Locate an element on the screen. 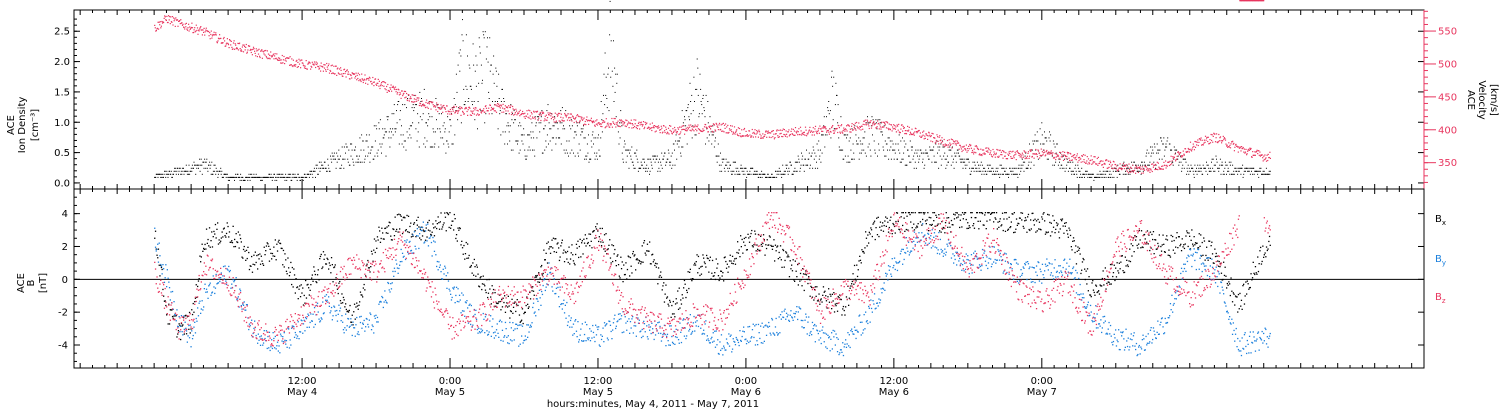  density-tick-label: 1.0 is located at coordinates (62, 123).